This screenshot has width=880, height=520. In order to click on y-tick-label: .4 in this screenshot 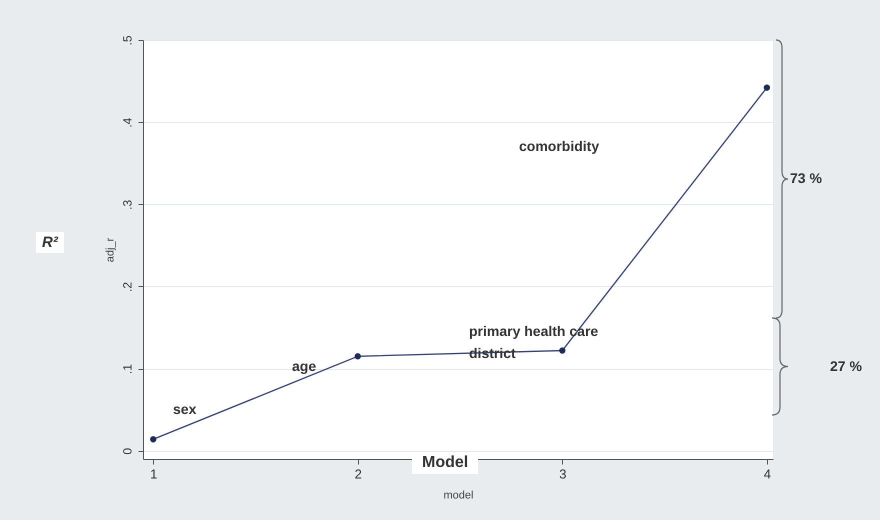, I will do `click(127, 122)`.